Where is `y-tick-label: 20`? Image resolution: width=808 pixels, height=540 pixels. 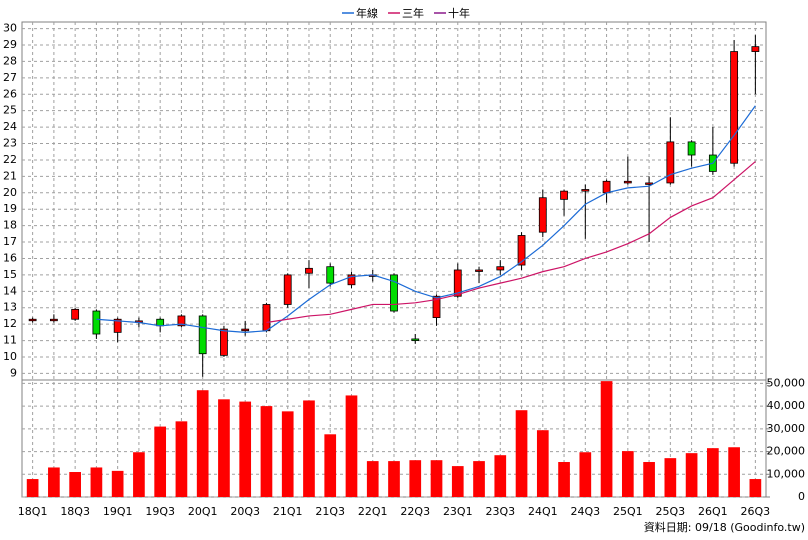
y-tick-label: 20 is located at coordinates (10, 192).